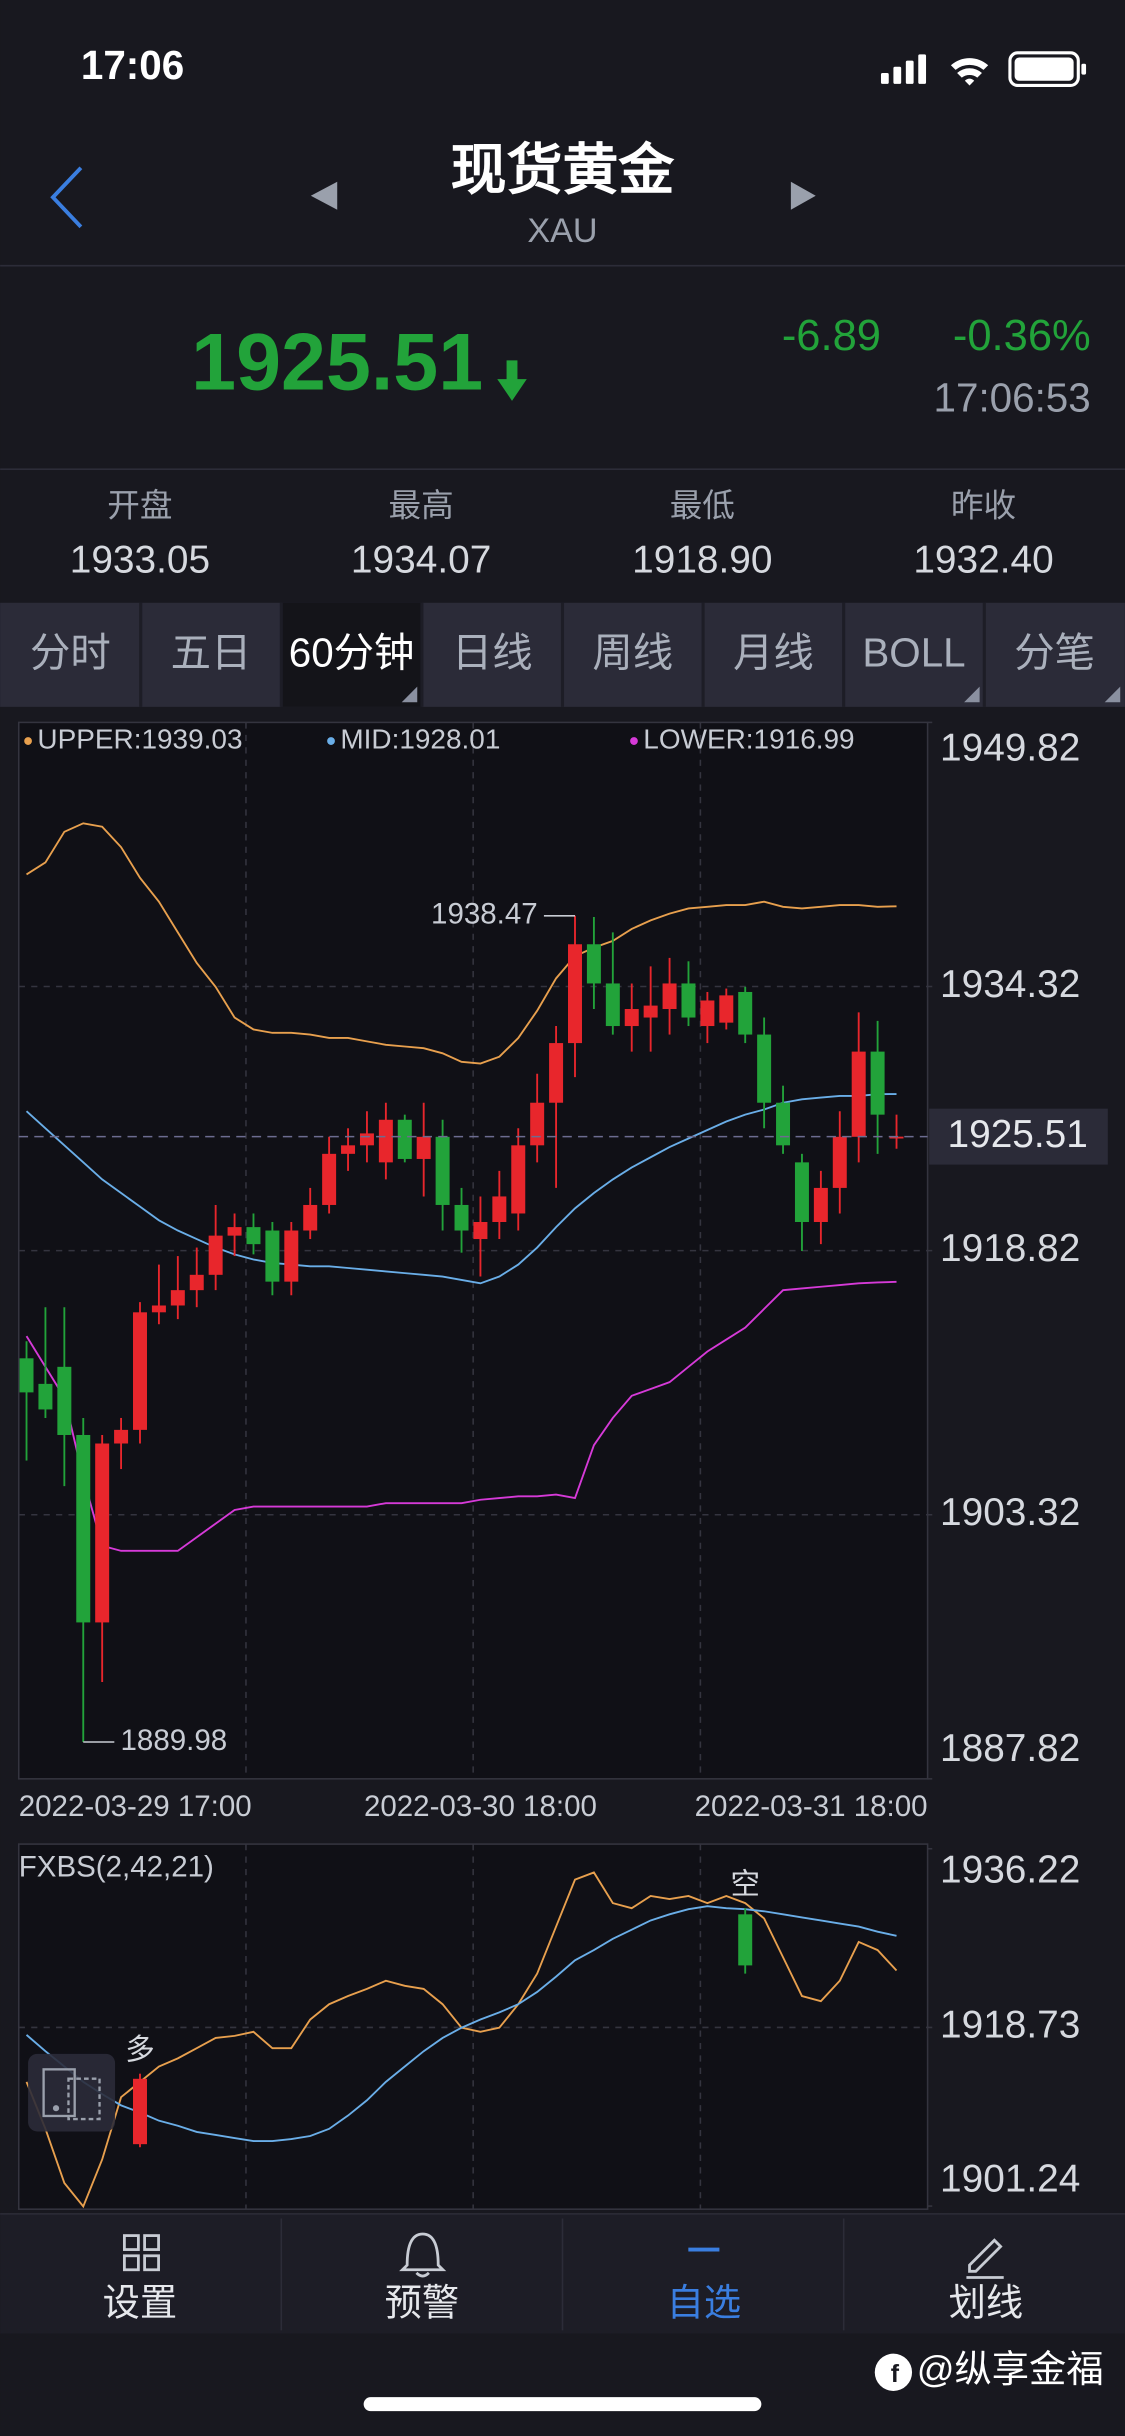  Describe the element at coordinates (1051, 654) in the screenshot. I see `tab: 分笔` at that location.